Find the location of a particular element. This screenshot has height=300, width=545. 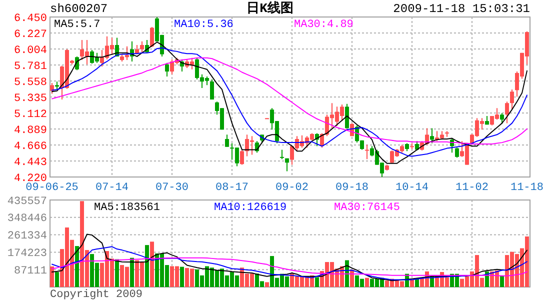

y-tick-label: 4.443 is located at coordinates (30, 162).